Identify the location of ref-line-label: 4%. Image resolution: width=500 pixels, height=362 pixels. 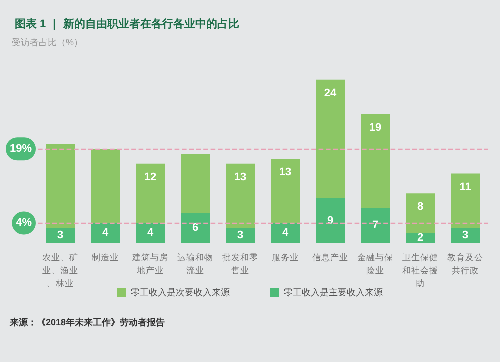
(24, 223).